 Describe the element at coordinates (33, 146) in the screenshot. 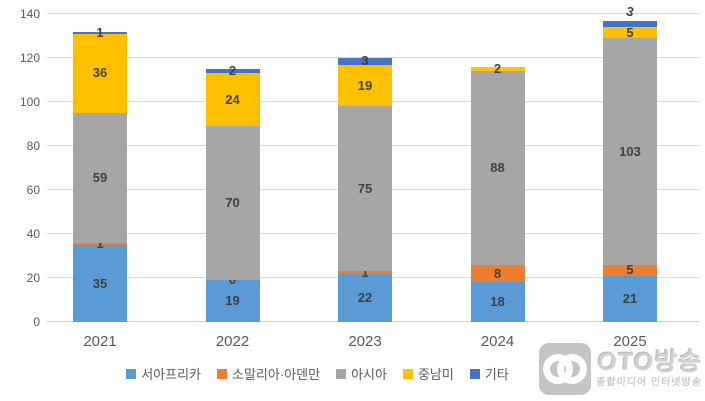

I see `y-tick-label: 80` at that location.